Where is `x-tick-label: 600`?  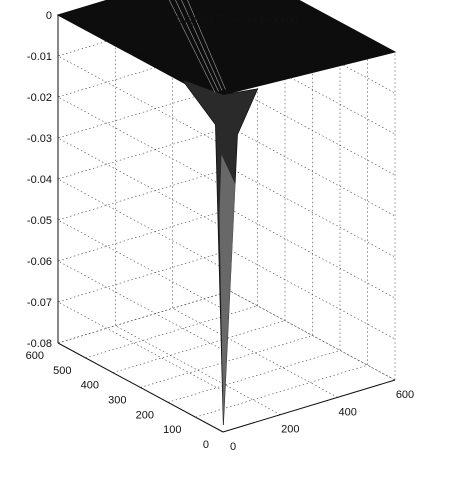 x-tick-label: 600 is located at coordinates (405, 395).